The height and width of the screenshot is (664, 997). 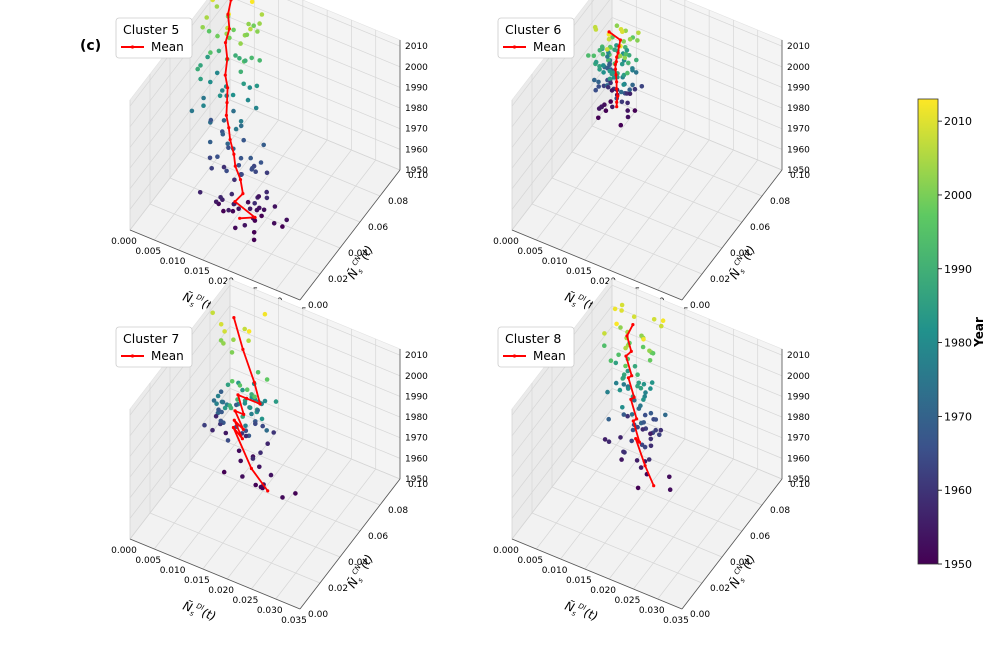 I want to click on legend-title: Cluster 6, so click(x=533, y=29).